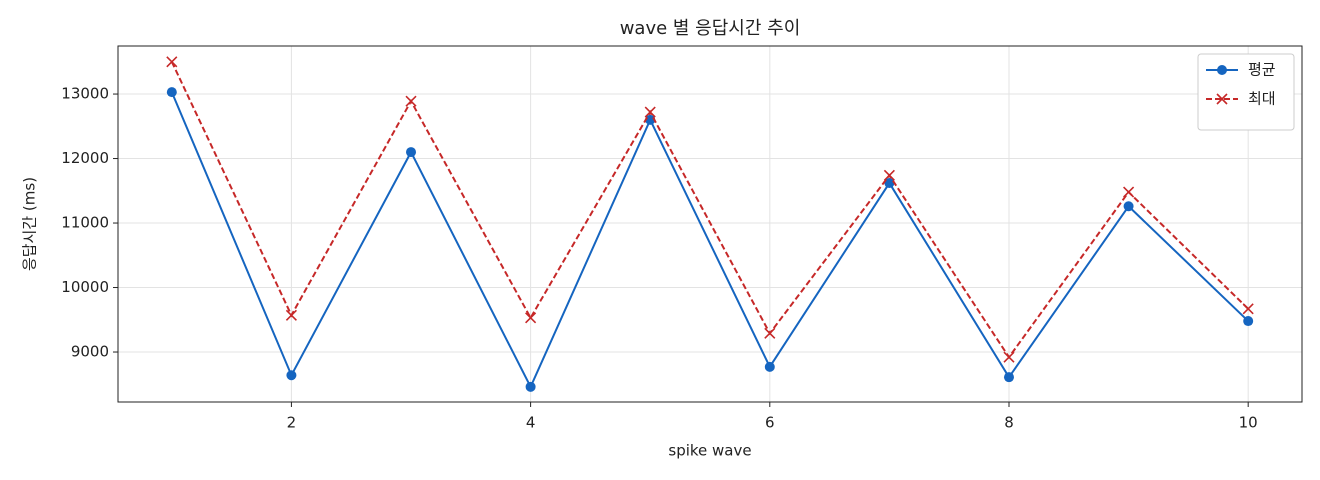 The height and width of the screenshot is (480, 1320). Describe the element at coordinates (1246, 92) in the screenshot. I see `legend-box` at that location.